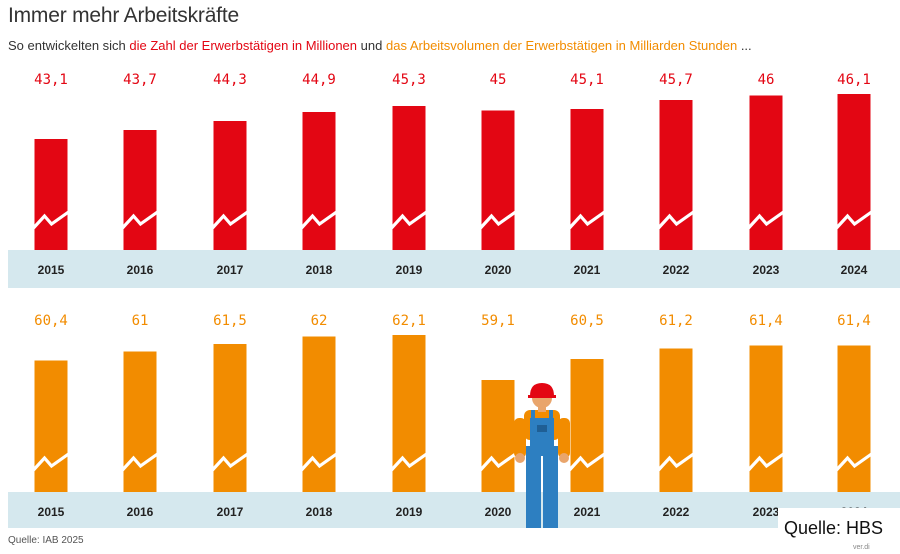 The width and height of the screenshot is (900, 554). I want to click on worker-right-leg, so click(550, 487).